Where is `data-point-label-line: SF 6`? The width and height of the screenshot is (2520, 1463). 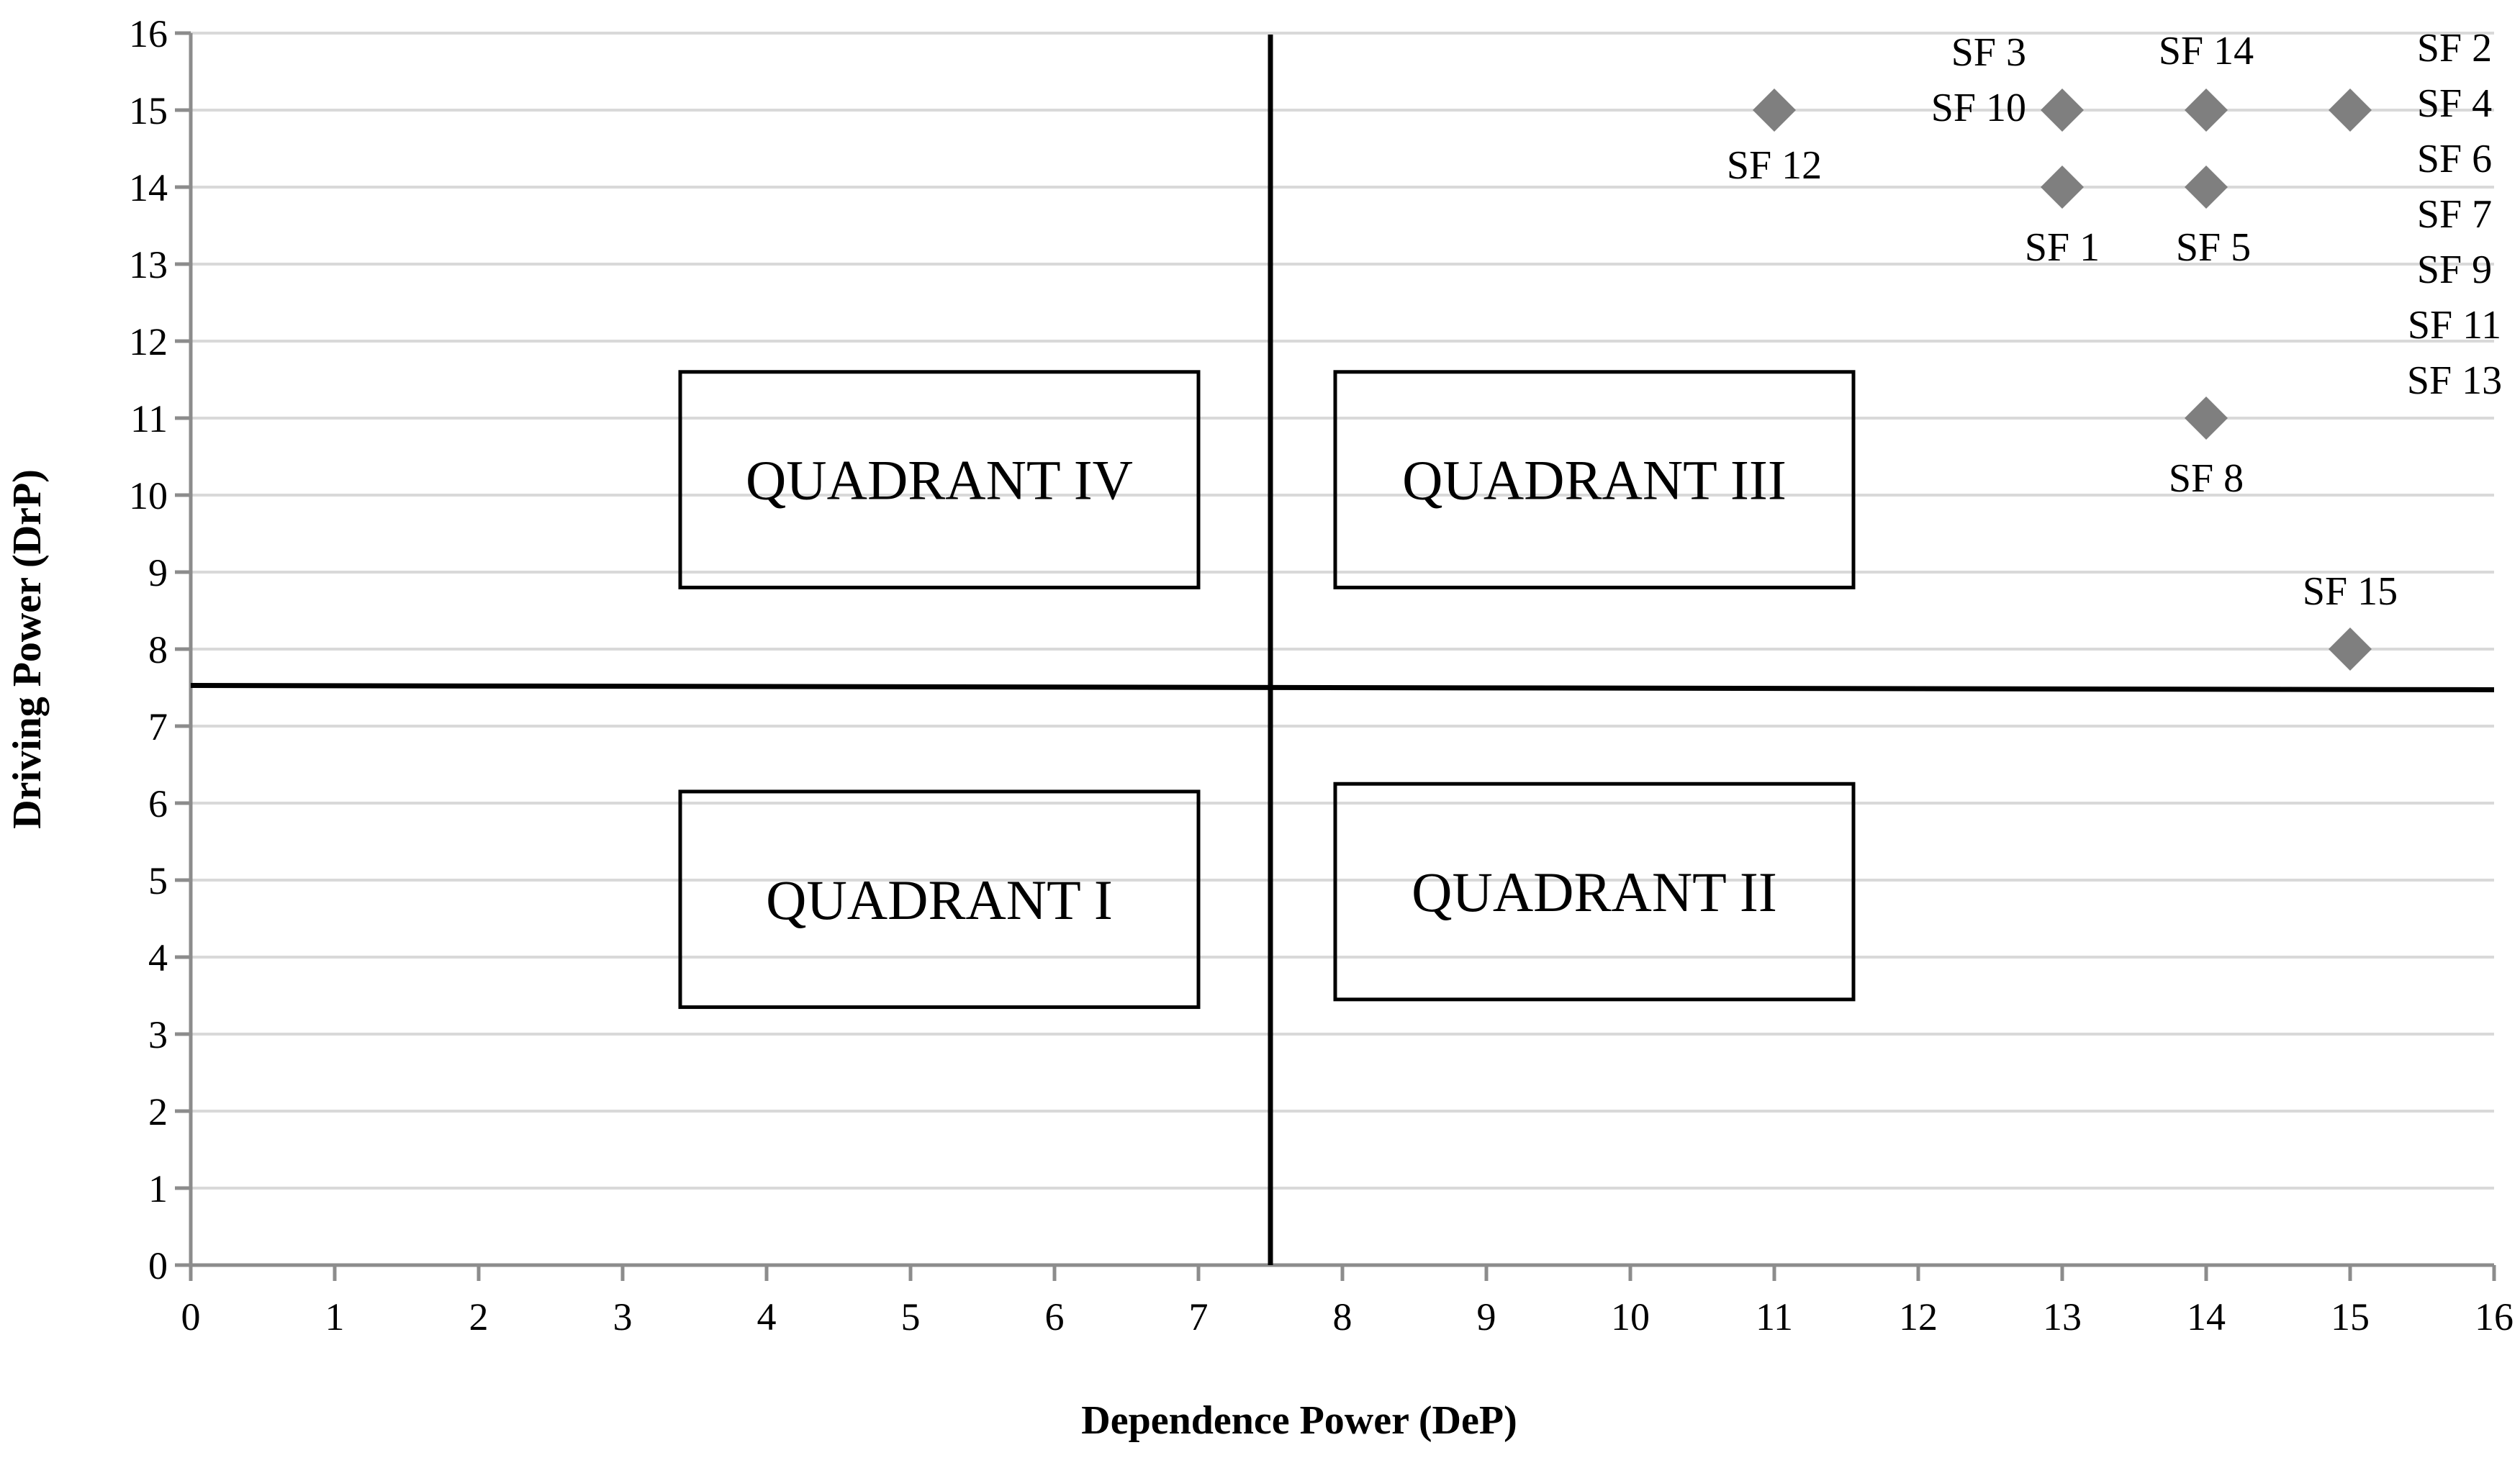
data-point-label-line: SF 6 is located at coordinates (2454, 159).